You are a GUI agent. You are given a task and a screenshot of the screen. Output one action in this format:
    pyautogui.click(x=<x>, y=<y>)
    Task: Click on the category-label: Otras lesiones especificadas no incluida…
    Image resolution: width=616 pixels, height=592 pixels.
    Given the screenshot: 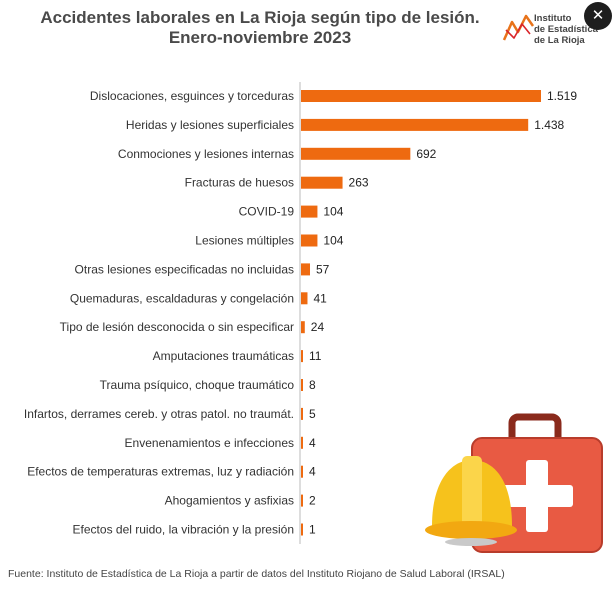 What is the action you would take?
    pyautogui.click(x=184, y=269)
    